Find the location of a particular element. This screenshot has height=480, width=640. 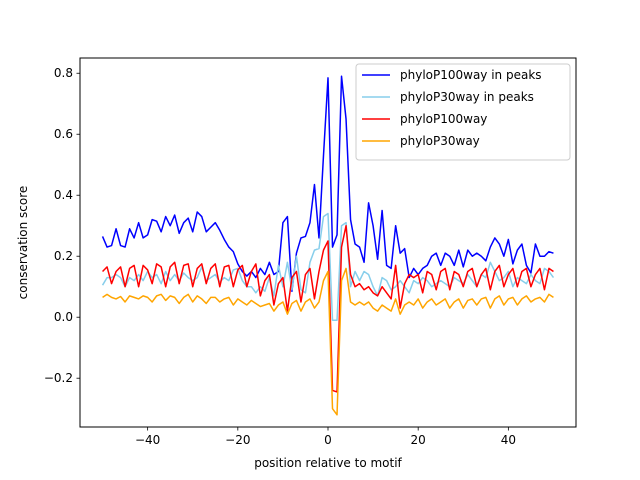

y-tick-label: −0.2 is located at coordinates (58, 378).